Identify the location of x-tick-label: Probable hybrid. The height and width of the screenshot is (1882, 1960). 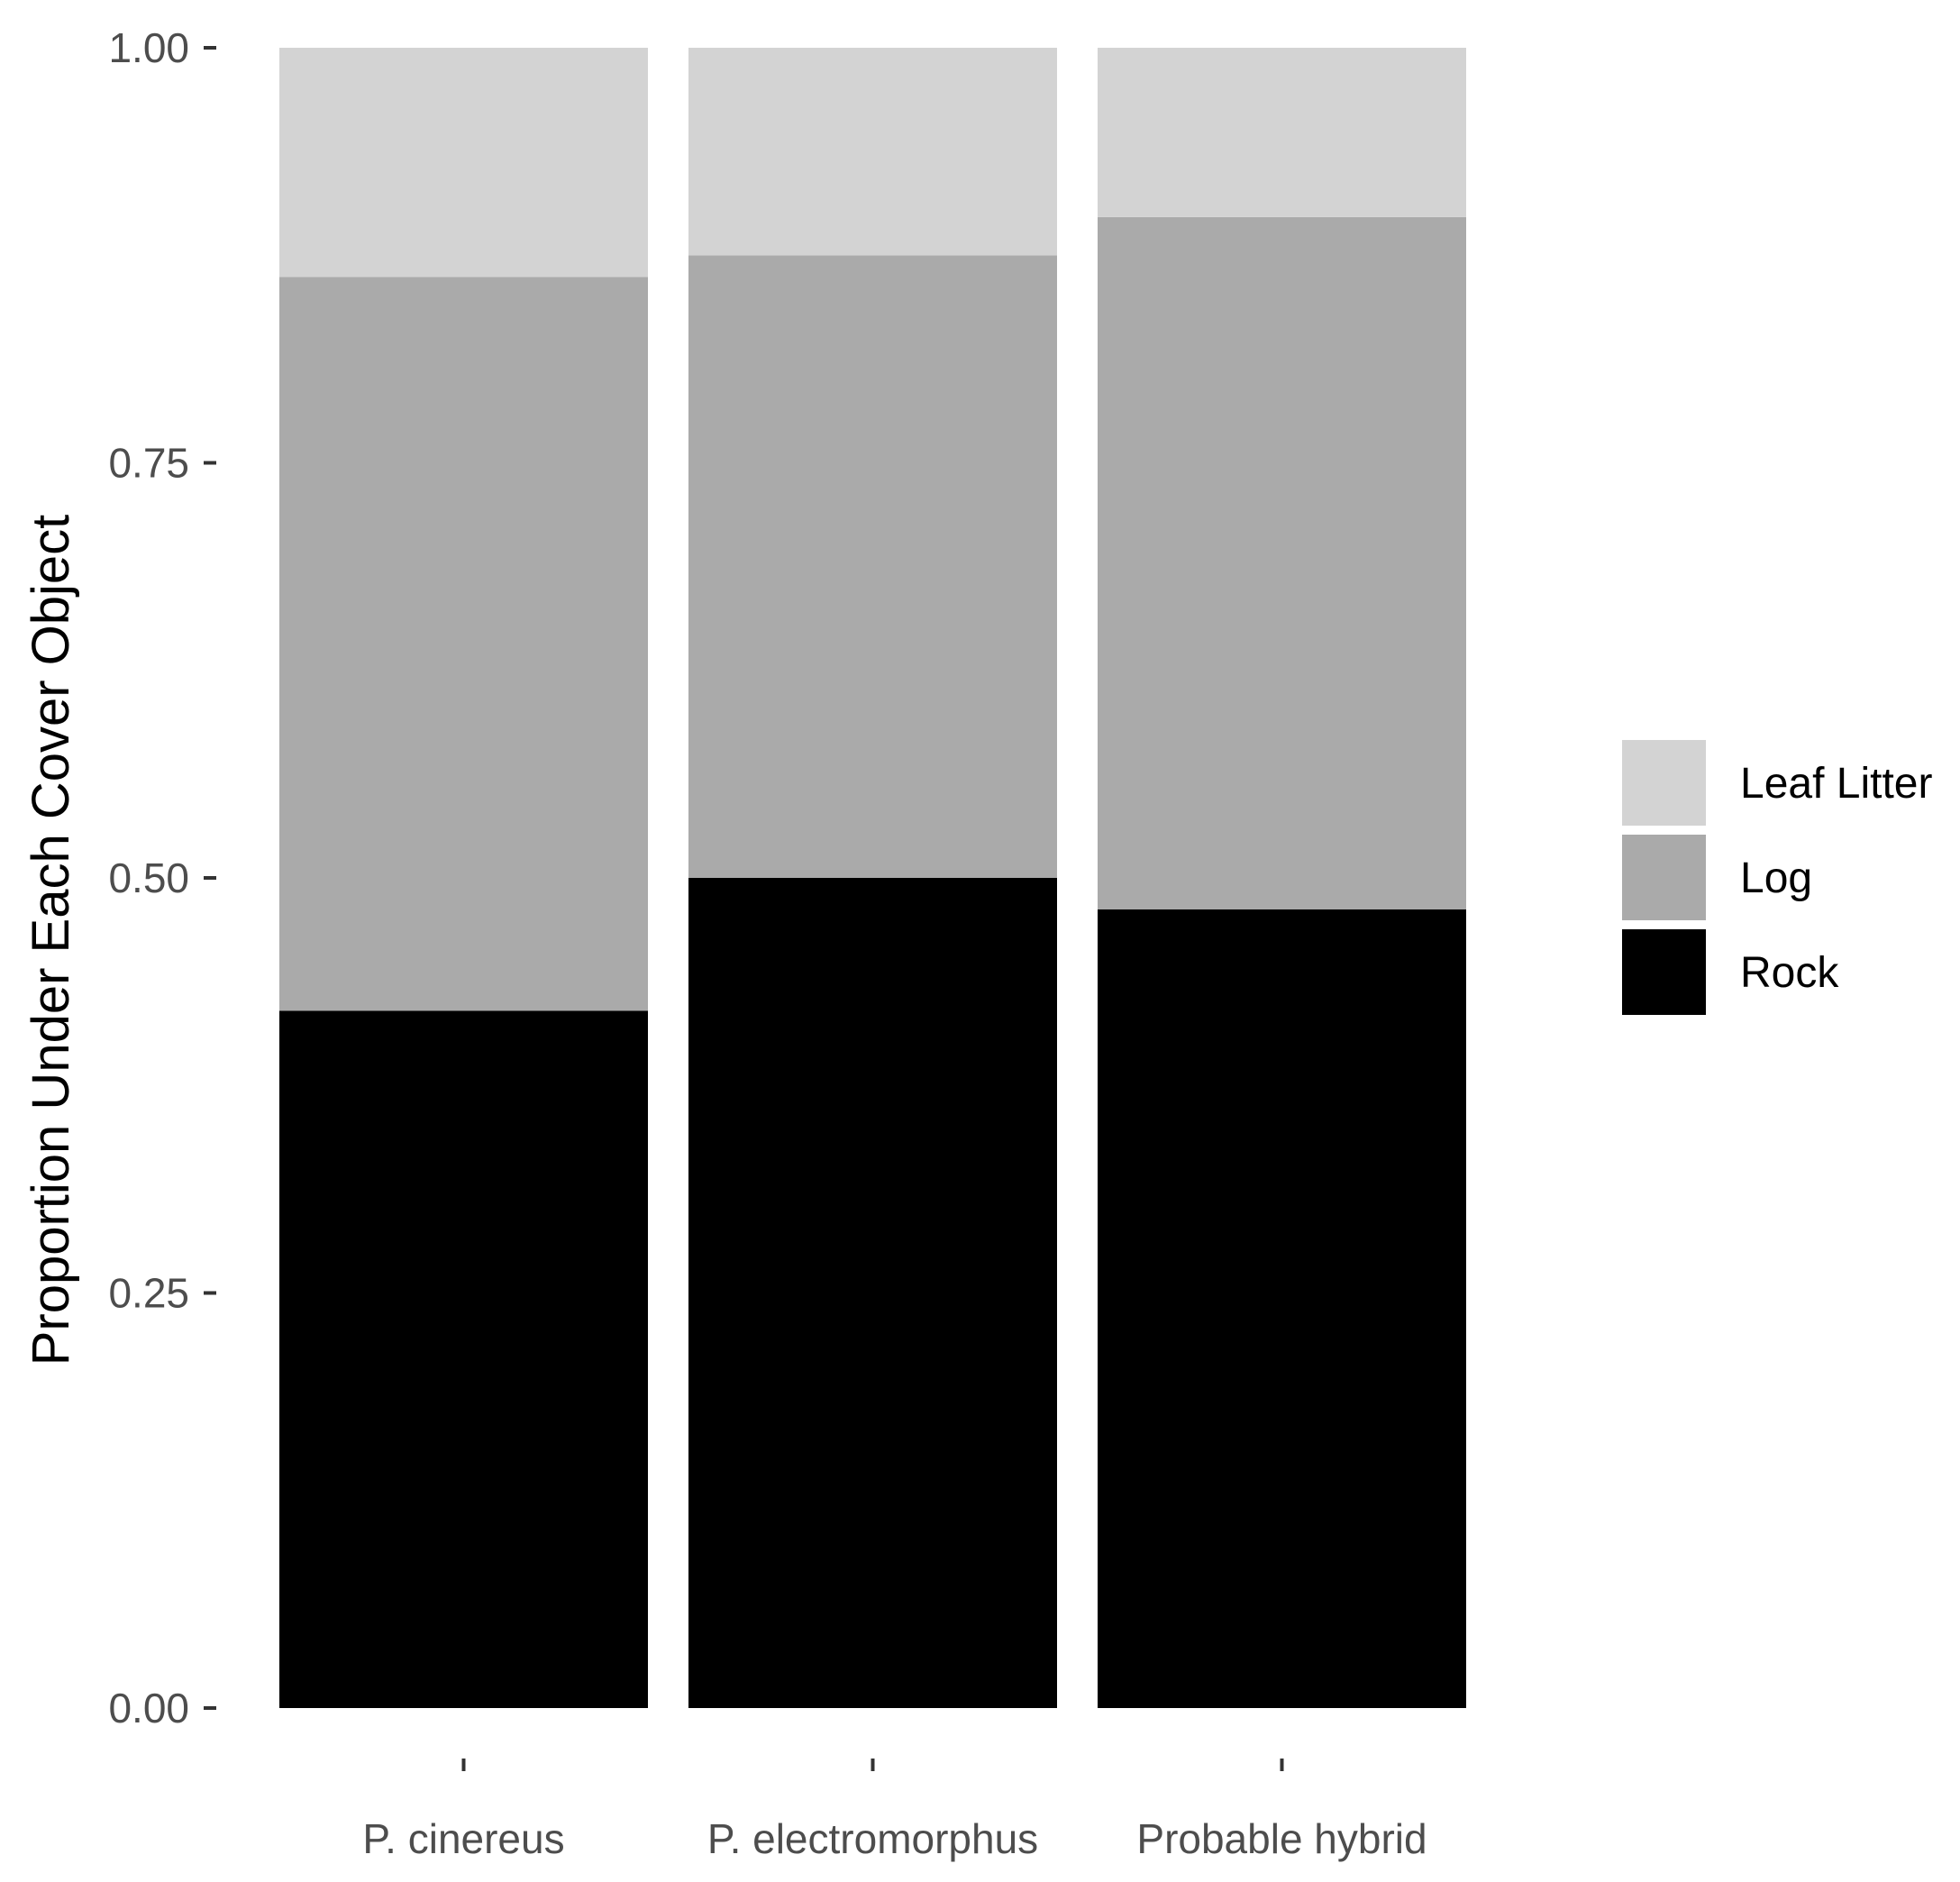
(1281, 1838).